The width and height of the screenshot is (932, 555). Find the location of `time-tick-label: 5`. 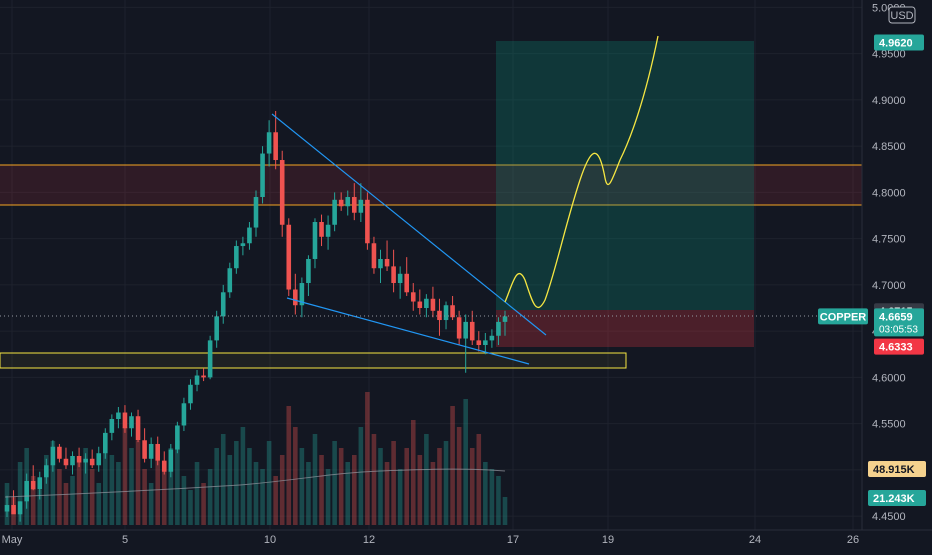

time-tick-label: 5 is located at coordinates (125, 540).